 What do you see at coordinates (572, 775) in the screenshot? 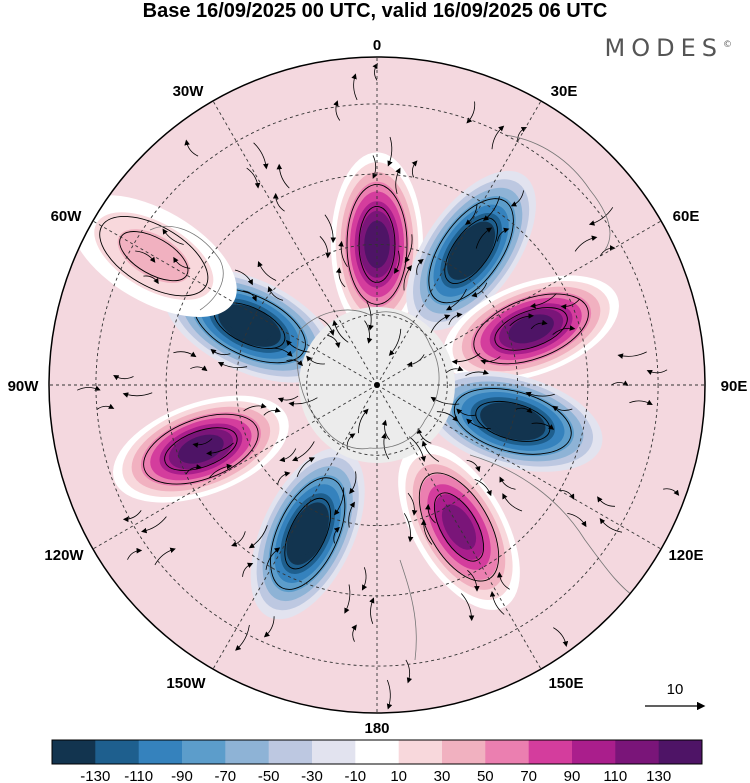
I see `colorbar-tick-label: 90` at bounding box center [572, 775].